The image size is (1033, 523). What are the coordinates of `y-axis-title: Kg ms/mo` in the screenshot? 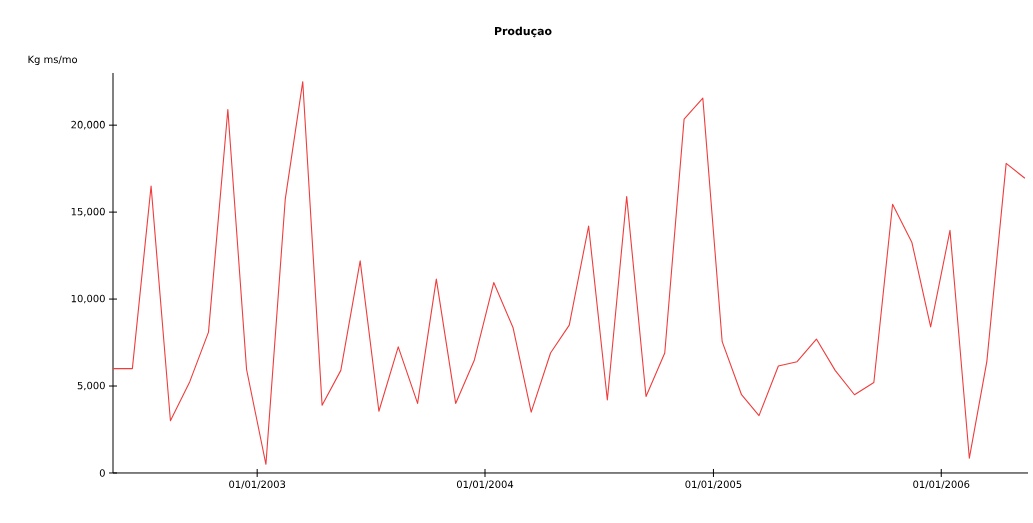 It's located at (53, 60).